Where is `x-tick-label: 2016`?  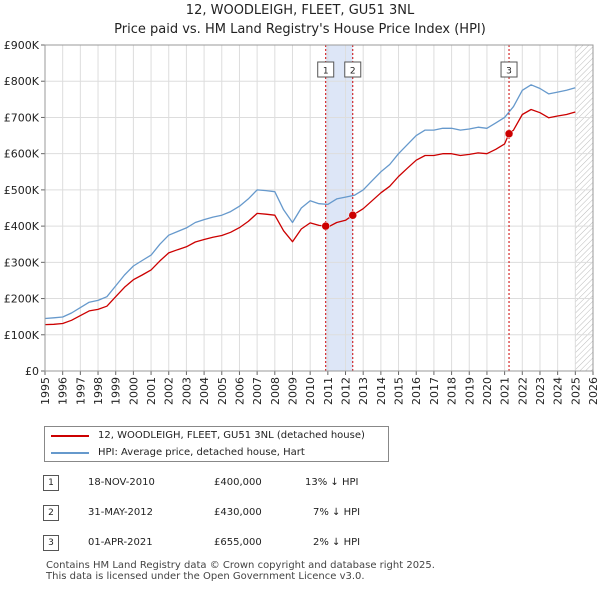
x-tick-label: 2016 is located at coordinates (416, 391).